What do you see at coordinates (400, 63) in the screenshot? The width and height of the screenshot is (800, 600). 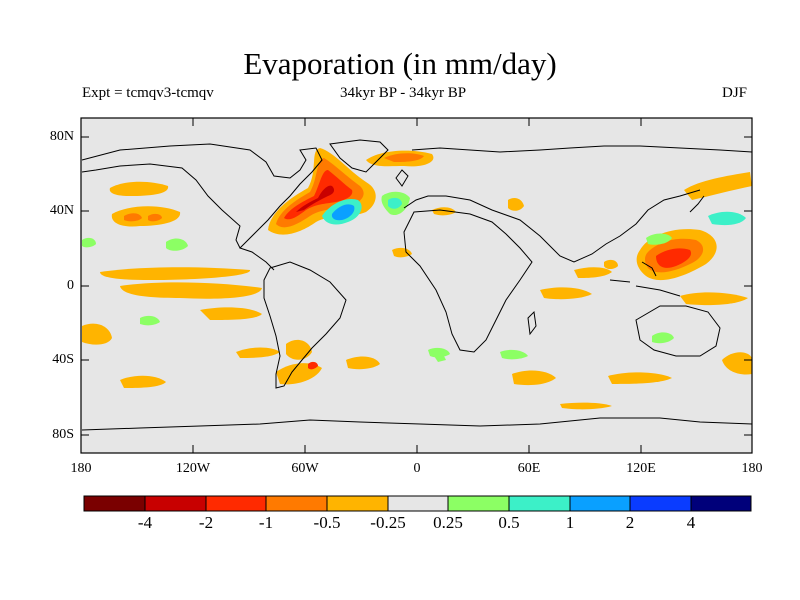 I see `chart-title: Evaporation (in mm/day)` at bounding box center [400, 63].